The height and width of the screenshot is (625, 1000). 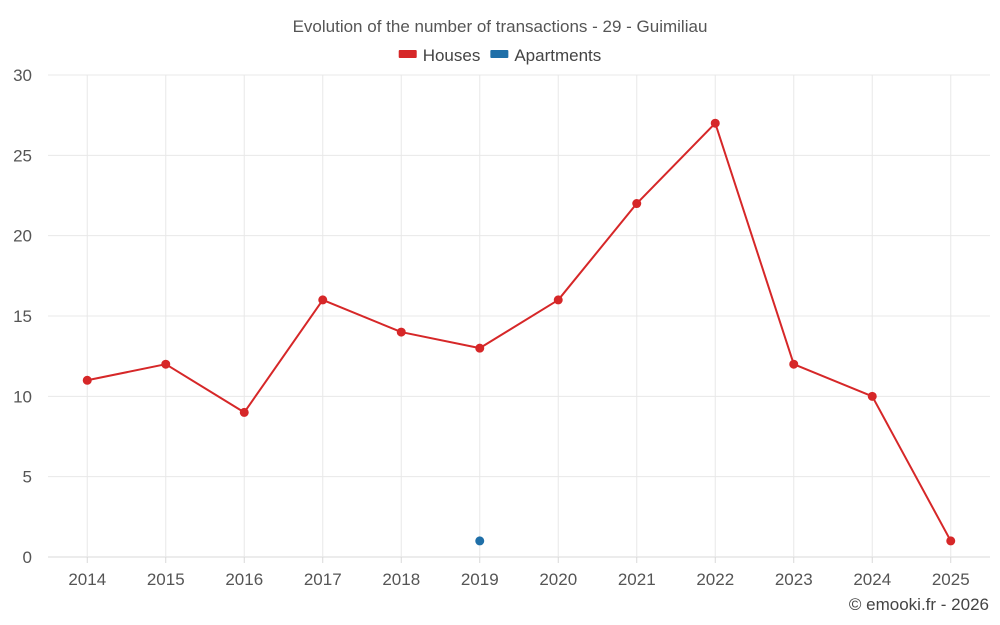 What do you see at coordinates (519, 560) in the screenshot?
I see `axis-layer` at bounding box center [519, 560].